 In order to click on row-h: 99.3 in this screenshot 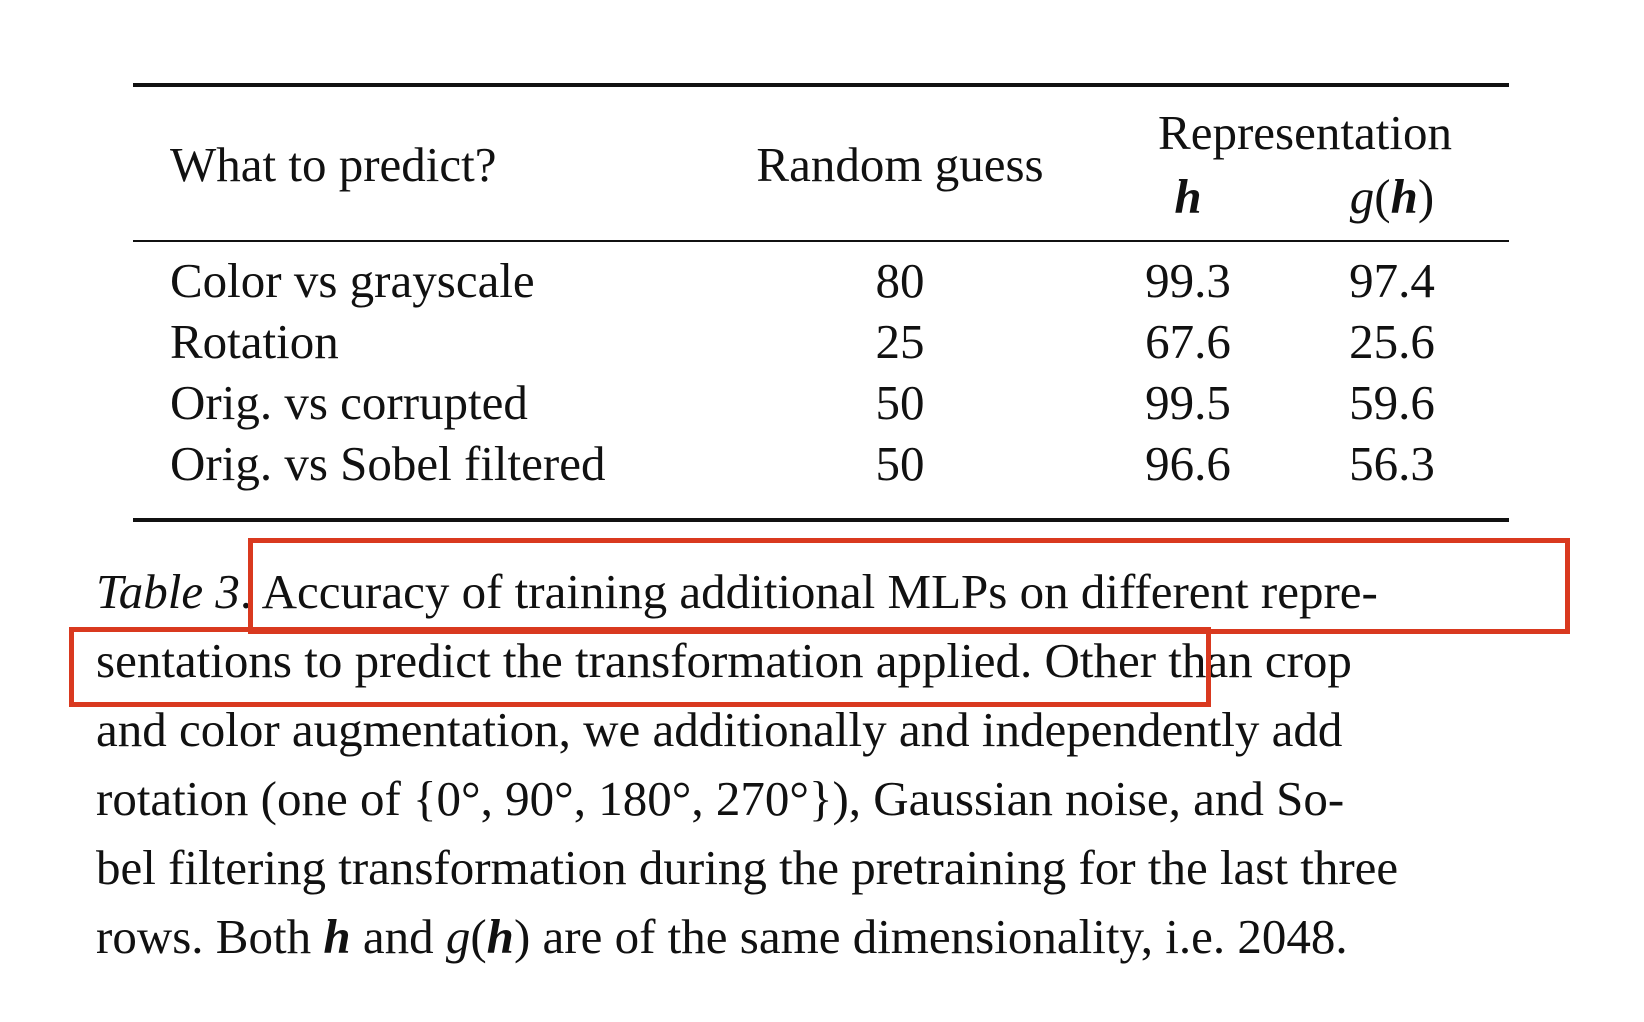, I will do `click(1188, 280)`.